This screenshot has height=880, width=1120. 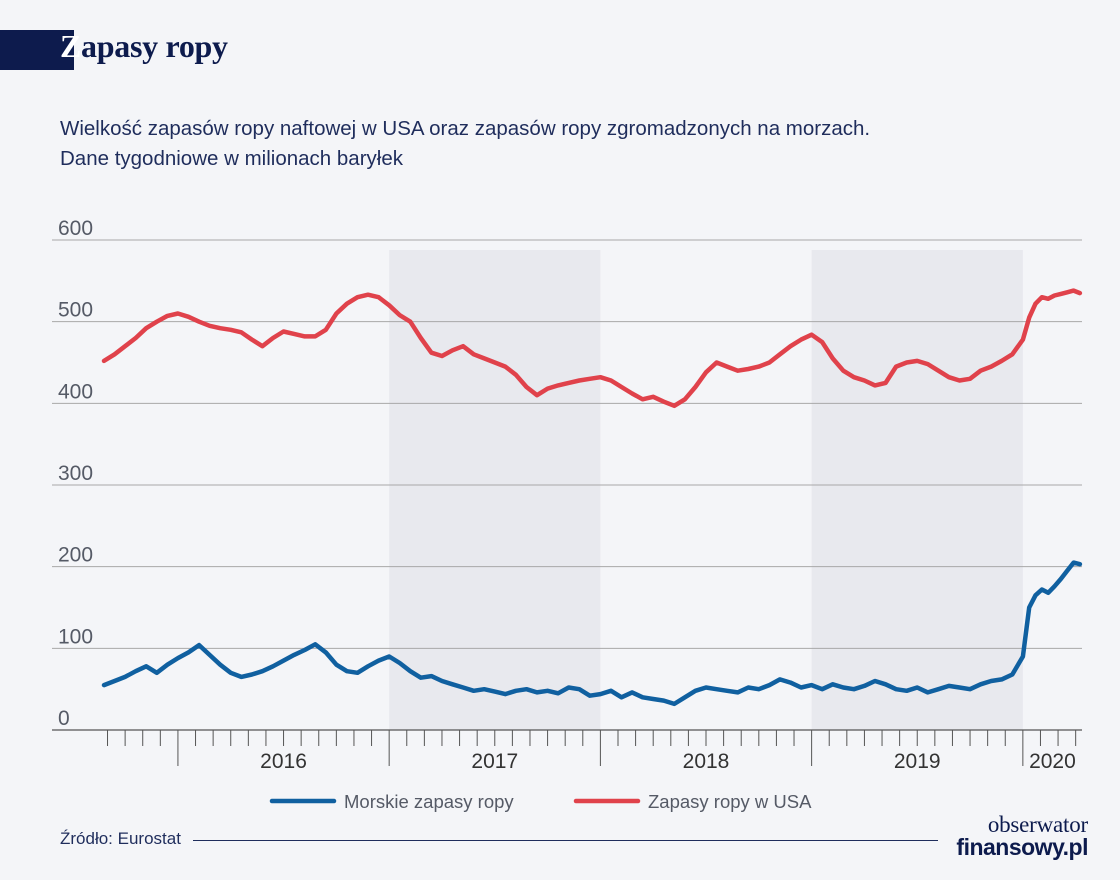 I want to click on title-accent-bar, so click(x=37, y=50).